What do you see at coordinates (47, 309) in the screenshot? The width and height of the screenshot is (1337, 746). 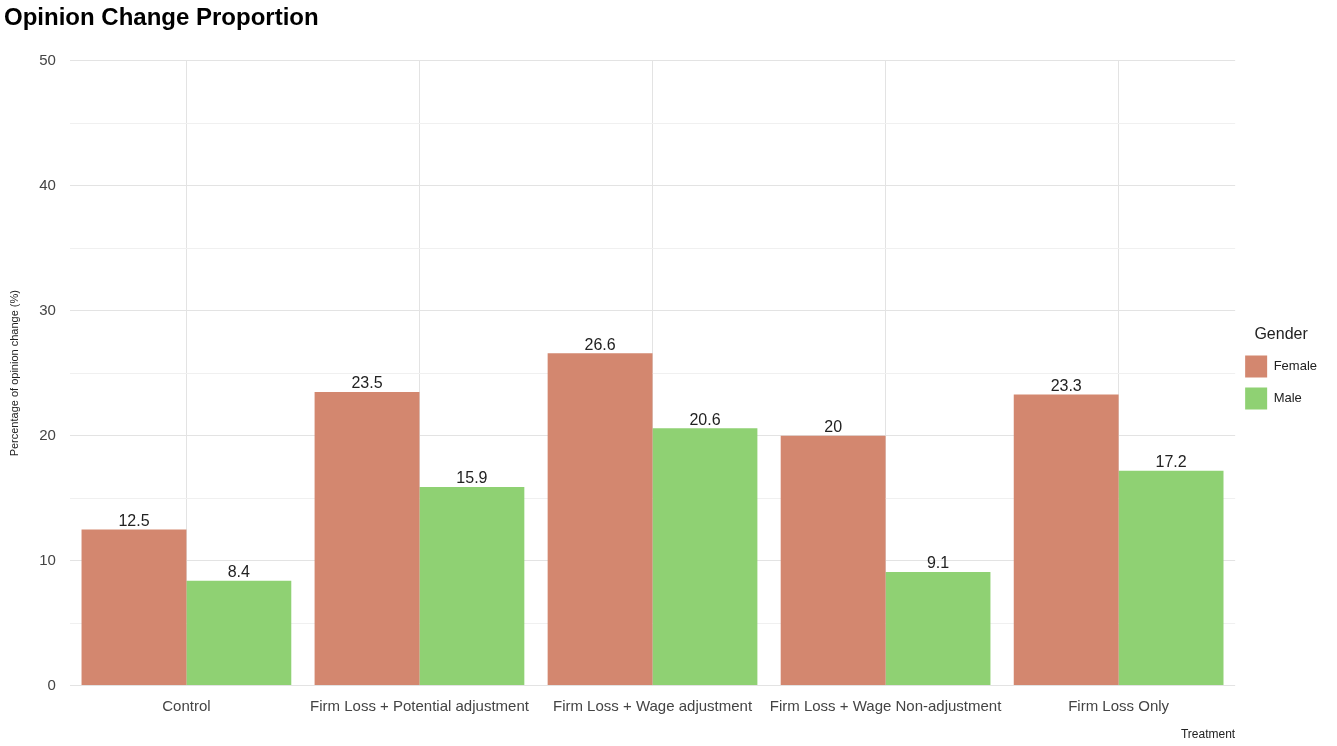 I see `y-tick-label: 30` at bounding box center [47, 309].